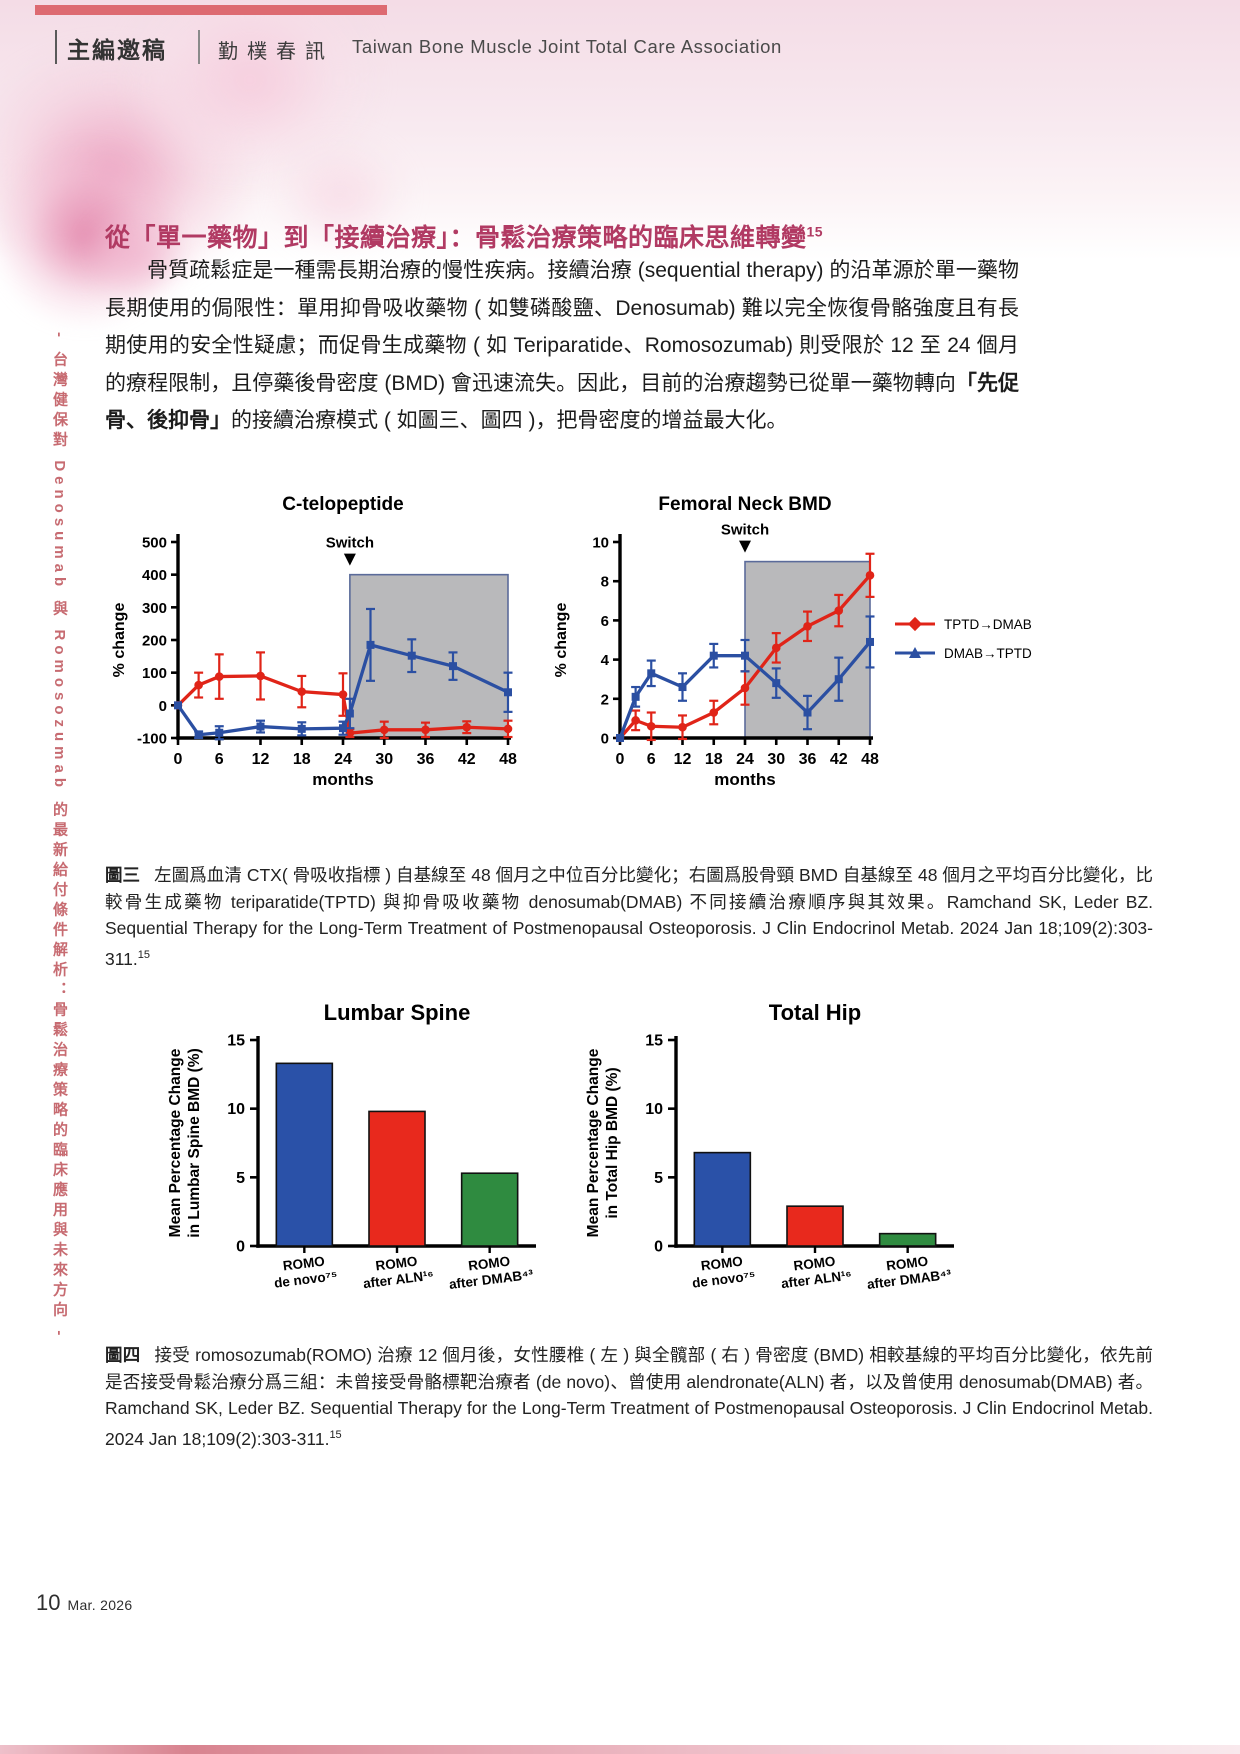 The image size is (1240, 1754). What do you see at coordinates (612, 1142) in the screenshot?
I see `svg-text: in Total Hip BMD (%)` at bounding box center [612, 1142].